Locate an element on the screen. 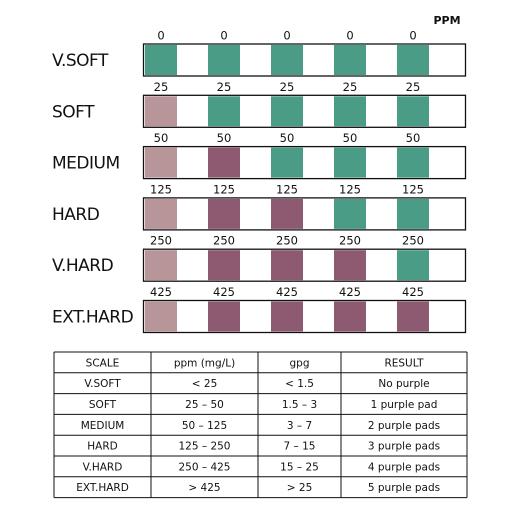  strip-label: MEDIUM is located at coordinates (86, 164).